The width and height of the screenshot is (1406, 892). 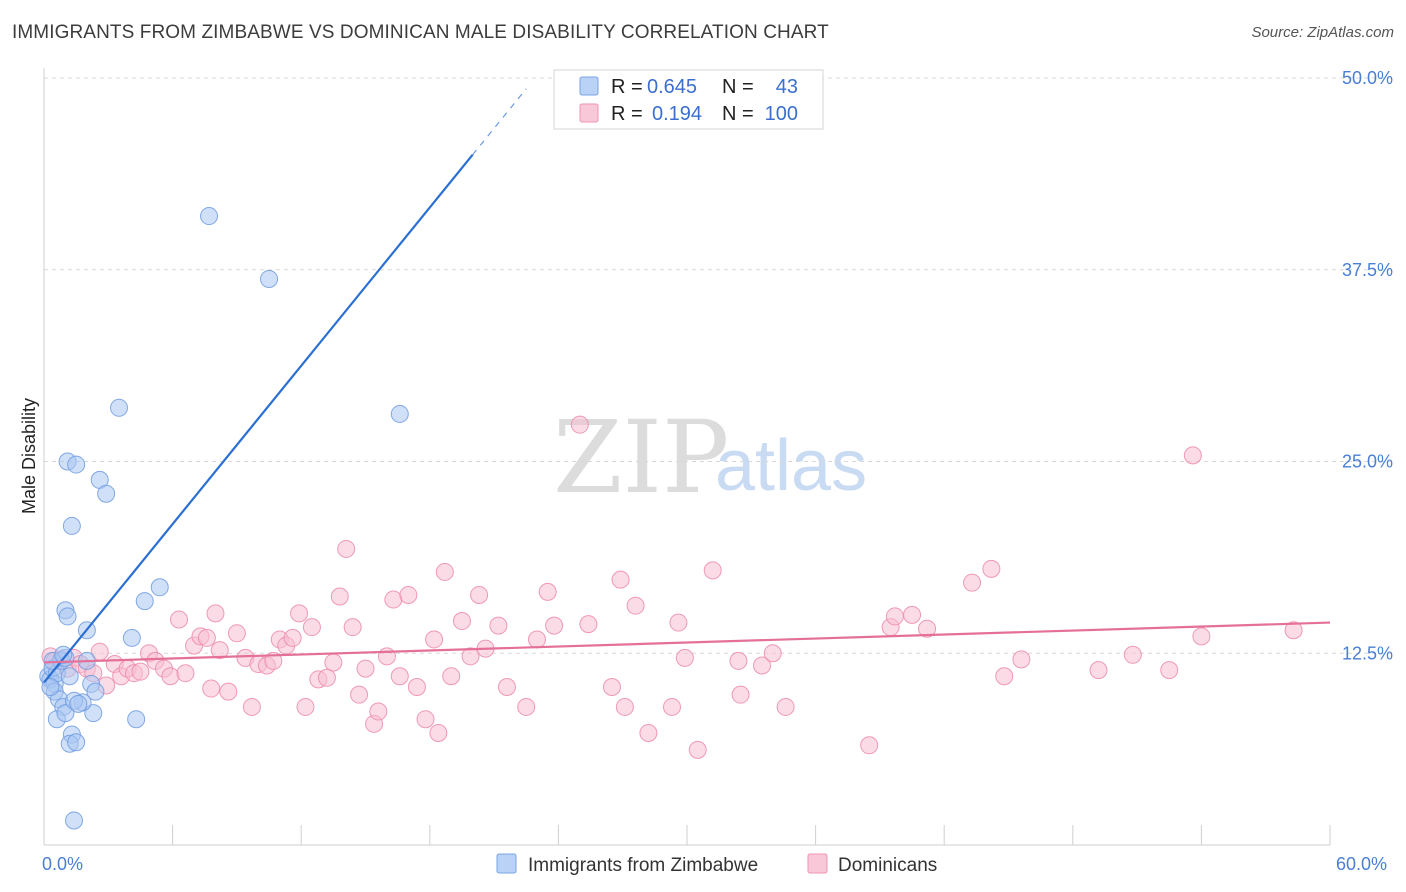 What do you see at coordinates (627, 87) in the screenshot?
I see `legend-r-label-blue: R =` at bounding box center [627, 87].